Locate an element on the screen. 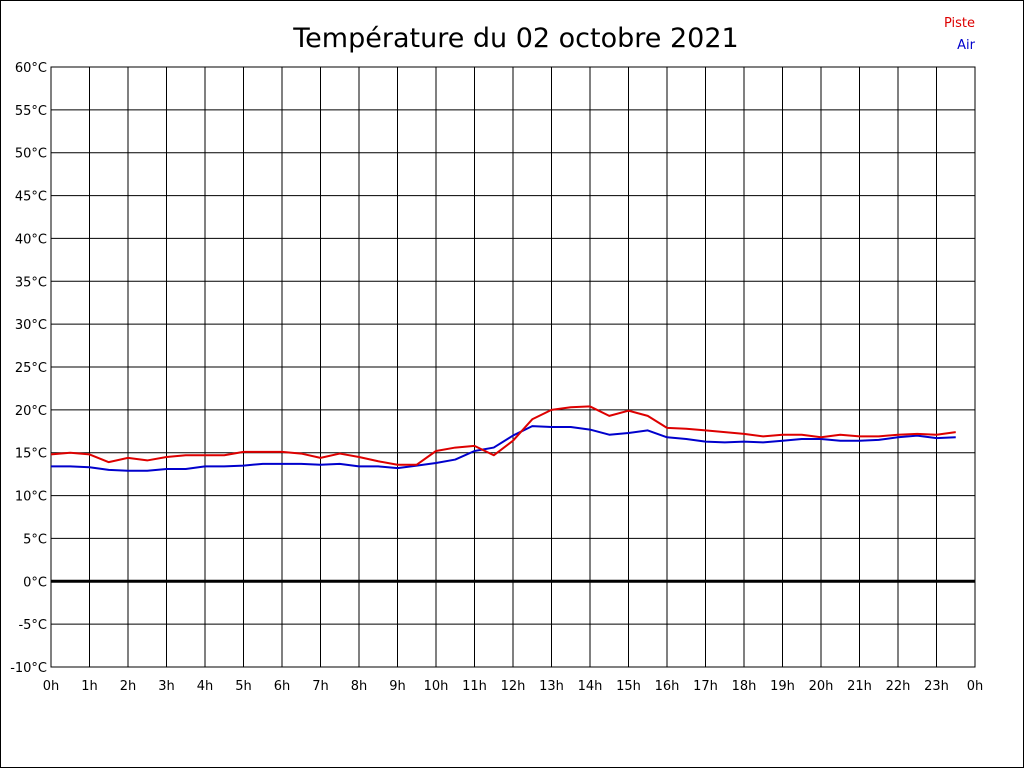 The image size is (1024, 769). x-tick-label: 20h is located at coordinates (821, 686).